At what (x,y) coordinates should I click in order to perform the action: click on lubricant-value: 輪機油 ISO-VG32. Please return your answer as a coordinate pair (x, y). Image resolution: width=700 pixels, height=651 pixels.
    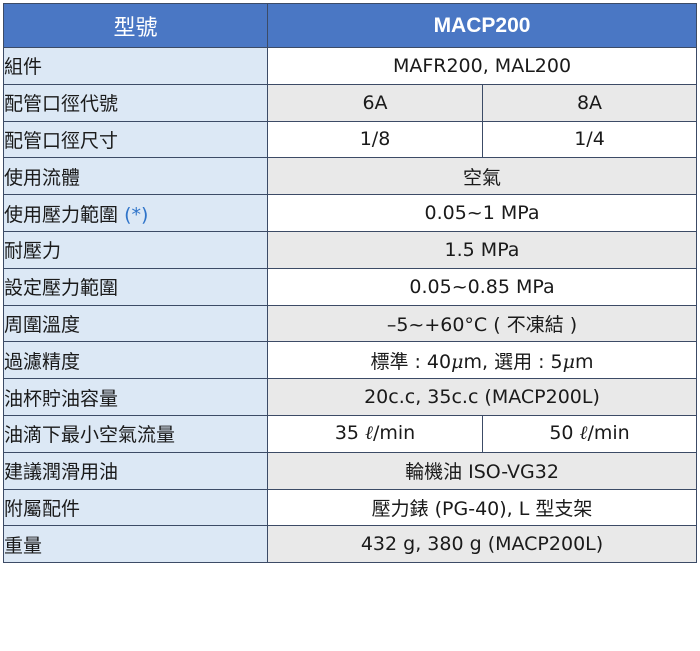
    Looking at the image, I should click on (482, 470).